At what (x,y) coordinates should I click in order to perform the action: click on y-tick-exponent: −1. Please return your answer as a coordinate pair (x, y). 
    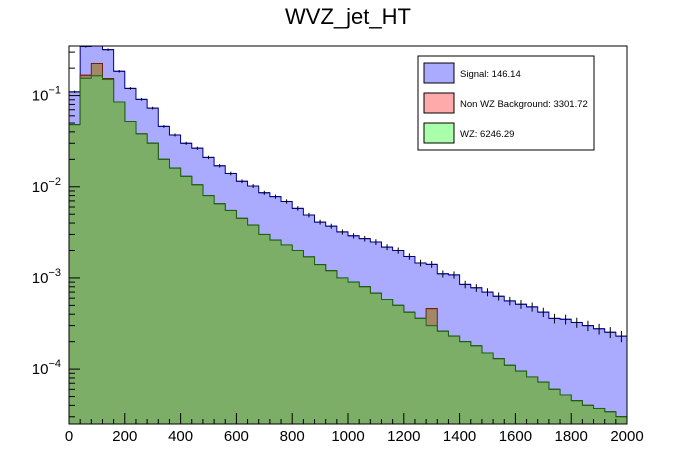
    Looking at the image, I should click on (54, 91).